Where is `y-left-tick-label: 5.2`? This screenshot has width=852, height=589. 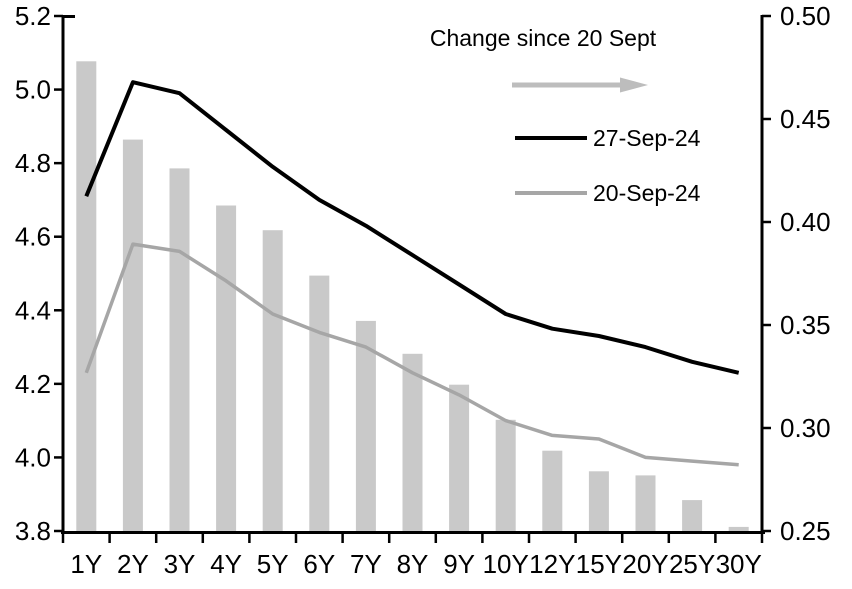
y-left-tick-label: 5.2 is located at coordinates (33, 16).